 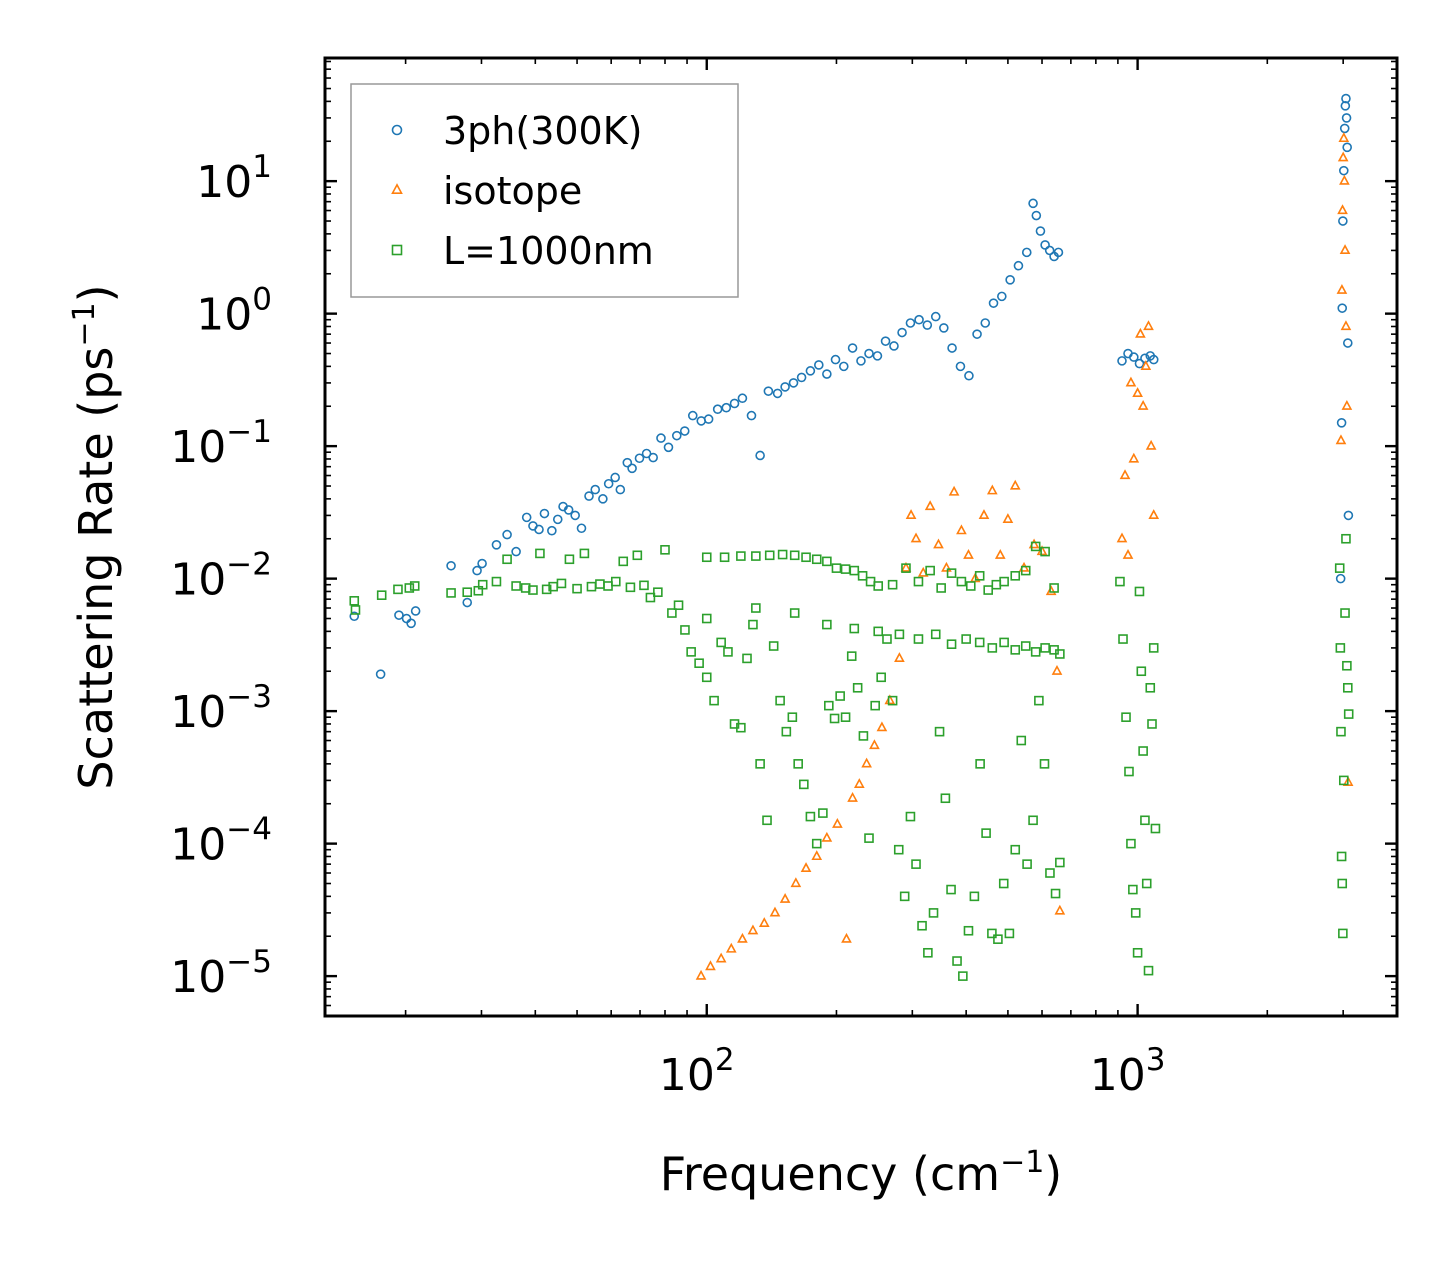 What do you see at coordinates (221, 841) in the screenshot?
I see `y-tick-label: 10−4` at bounding box center [221, 841].